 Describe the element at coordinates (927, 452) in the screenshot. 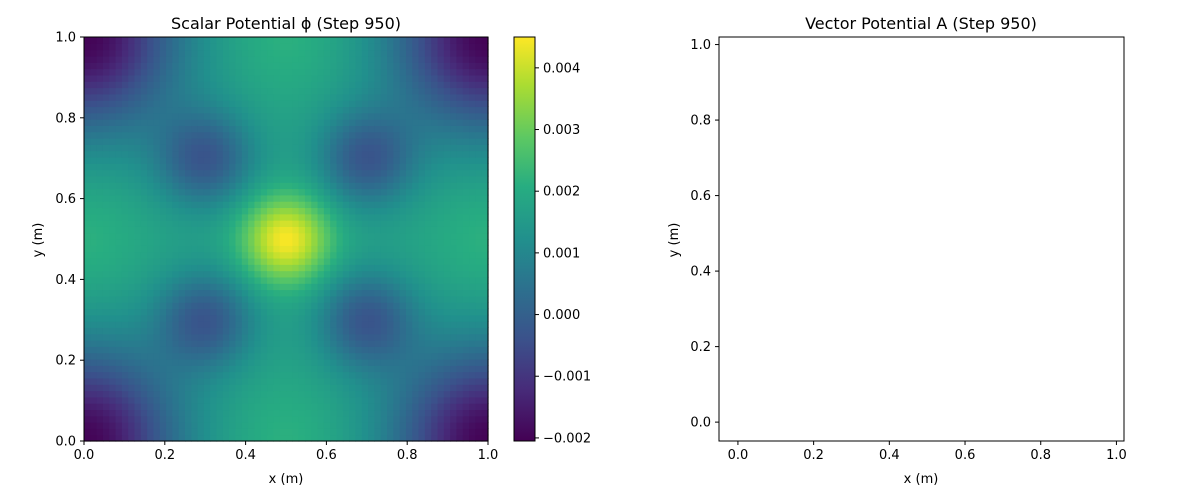

I see `x-axis-ticks: 0.0 0.2 0.4 0.6 0.8 1.0` at that location.